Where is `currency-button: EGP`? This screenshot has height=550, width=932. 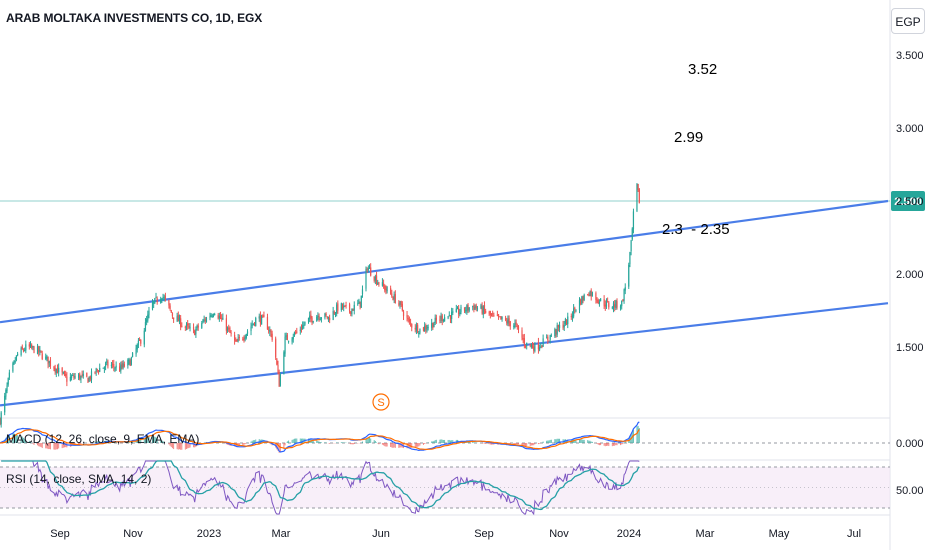
currency-button: EGP is located at coordinates (908, 21).